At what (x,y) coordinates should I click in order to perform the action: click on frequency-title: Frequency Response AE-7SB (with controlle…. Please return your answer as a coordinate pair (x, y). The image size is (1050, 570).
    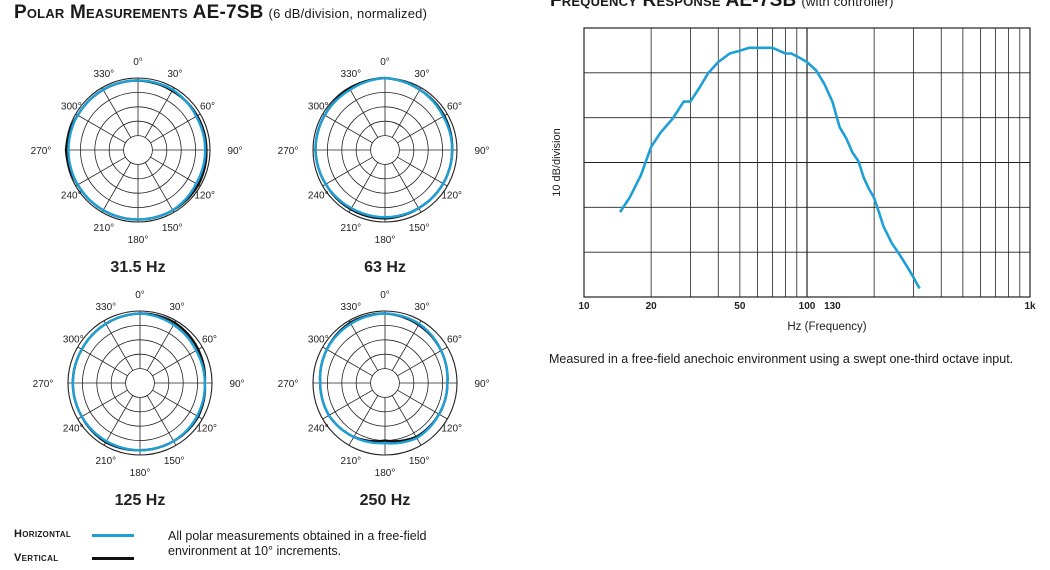
    Looking at the image, I should click on (722, 6).